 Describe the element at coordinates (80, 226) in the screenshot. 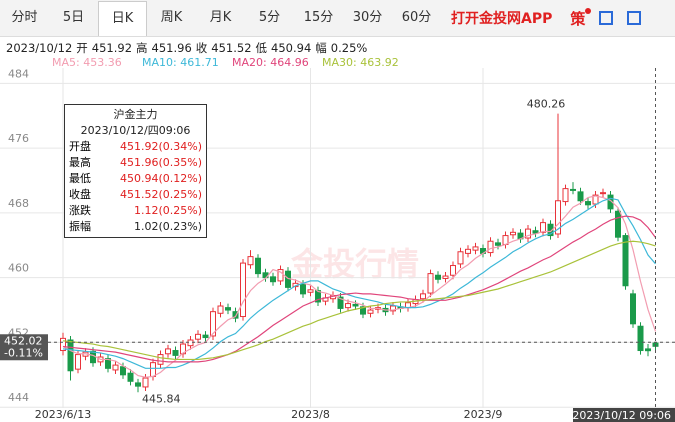

I see `tooltip-label: 振幅` at that location.